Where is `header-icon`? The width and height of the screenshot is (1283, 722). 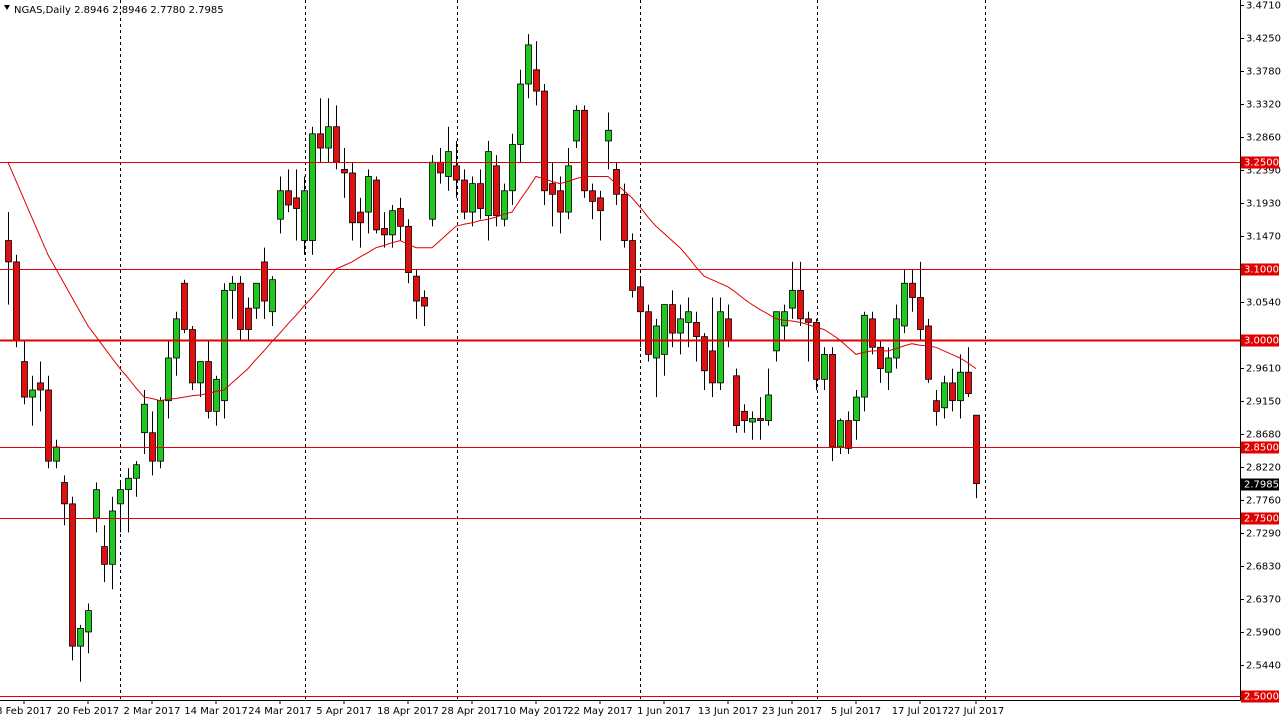
header-icon is located at coordinates (7, 7).